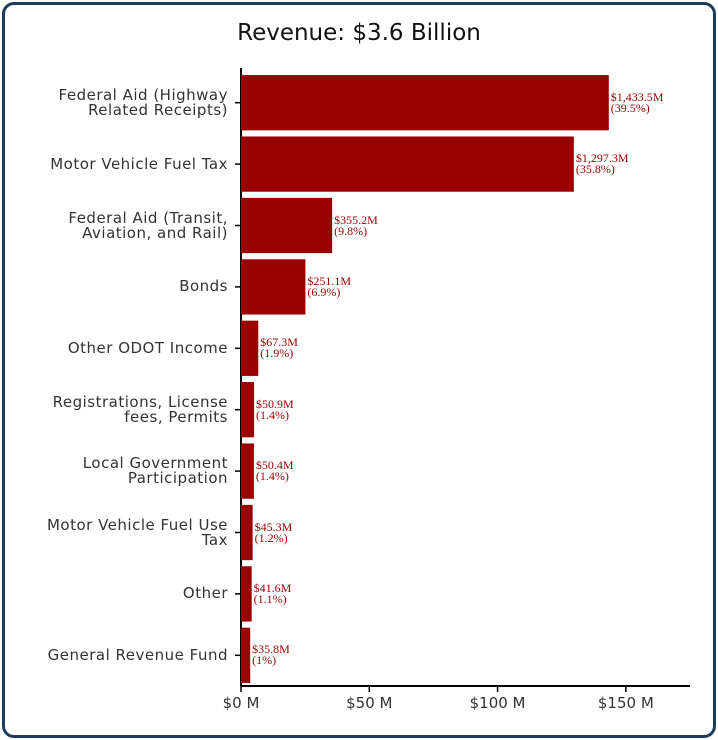  Describe the element at coordinates (497, 703) in the screenshot. I see `x-tick-label: $100 M` at that location.